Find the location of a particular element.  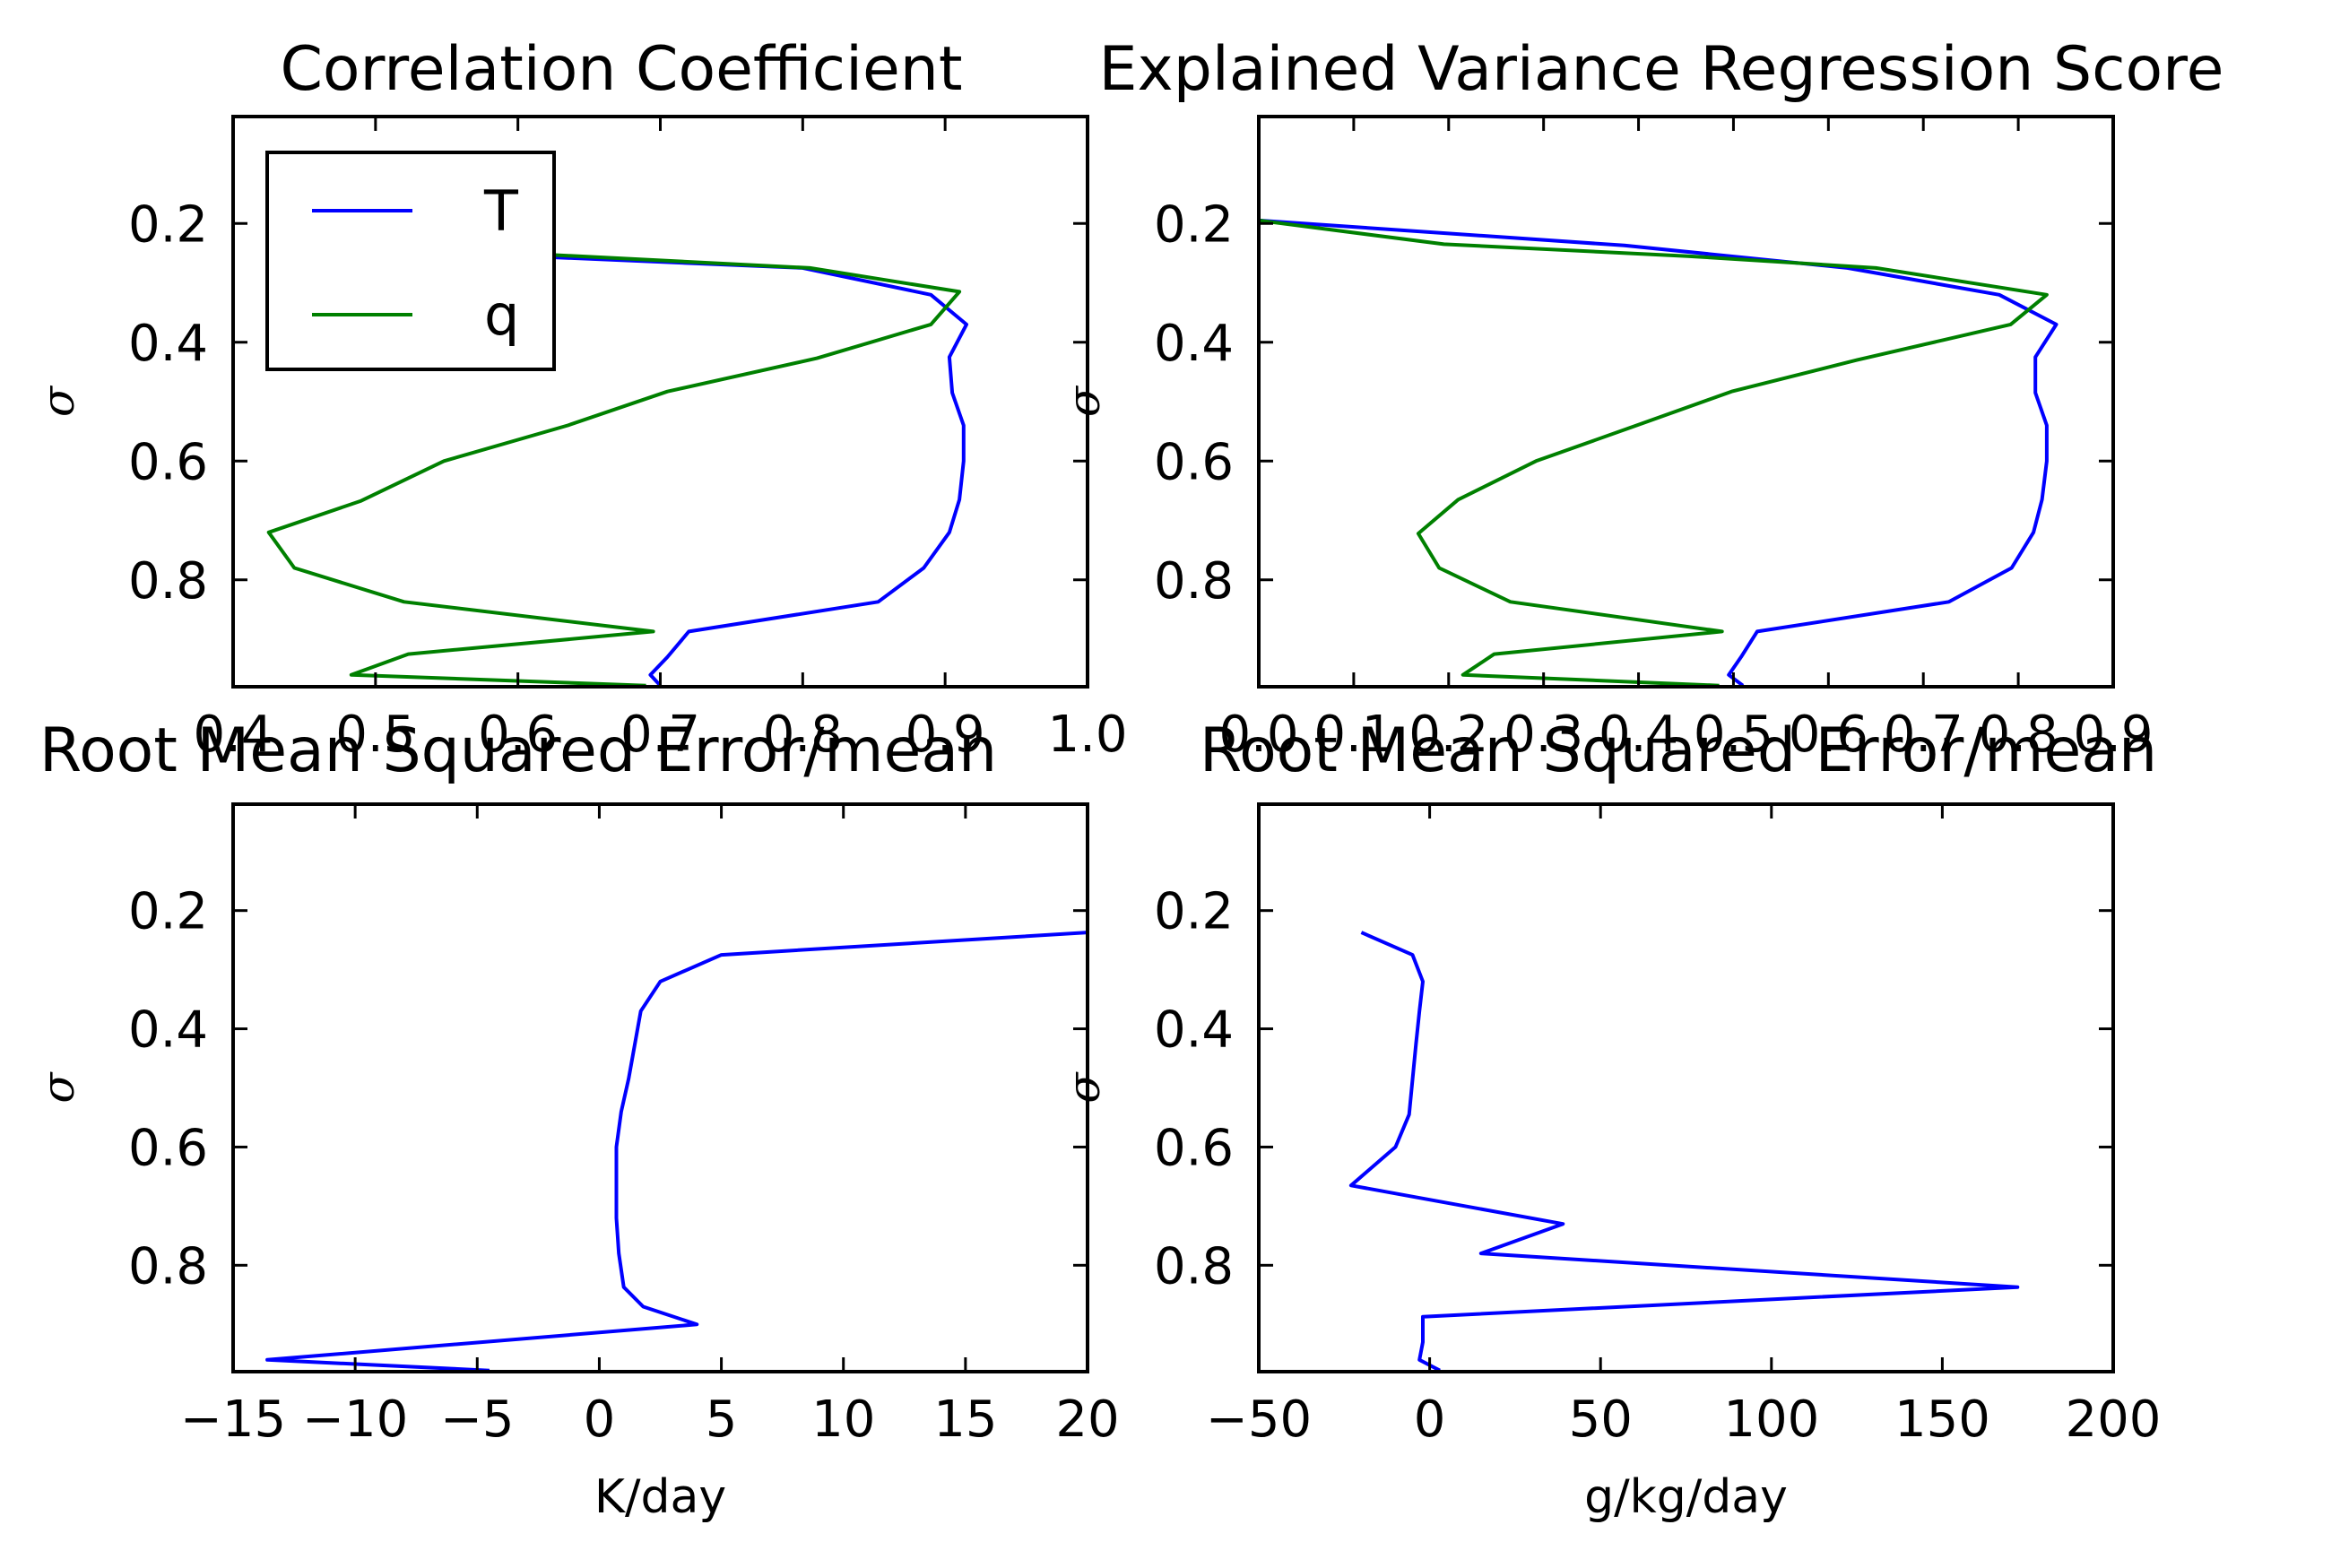

x-axis-label: g/kg/day is located at coordinates (1686, 1497).